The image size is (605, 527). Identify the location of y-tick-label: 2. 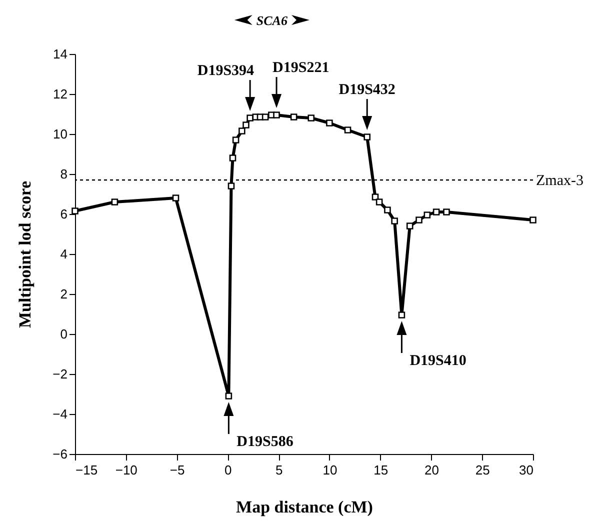
(64, 294).